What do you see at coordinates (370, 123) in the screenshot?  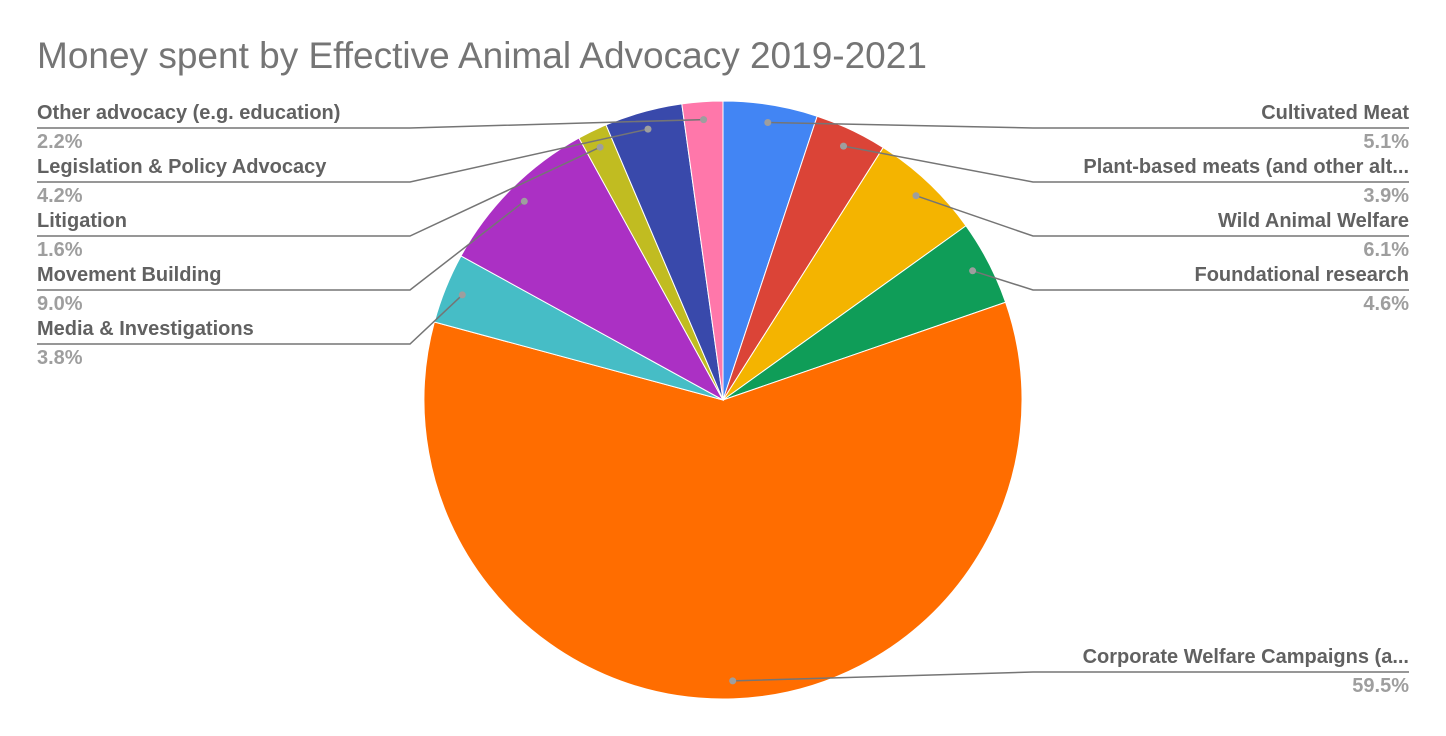 I see `leader-line-other-advocacy-e-g-education` at bounding box center [370, 123].